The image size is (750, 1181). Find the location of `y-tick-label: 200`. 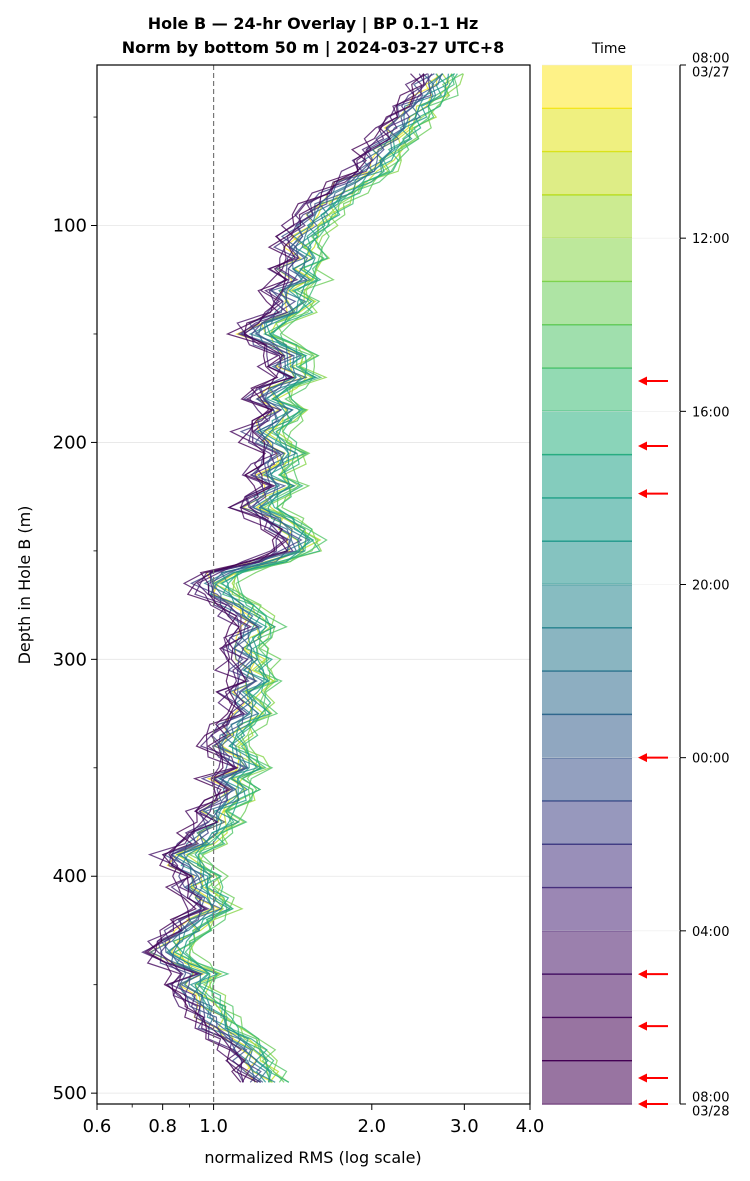

y-tick-label: 200 is located at coordinates (70, 442).